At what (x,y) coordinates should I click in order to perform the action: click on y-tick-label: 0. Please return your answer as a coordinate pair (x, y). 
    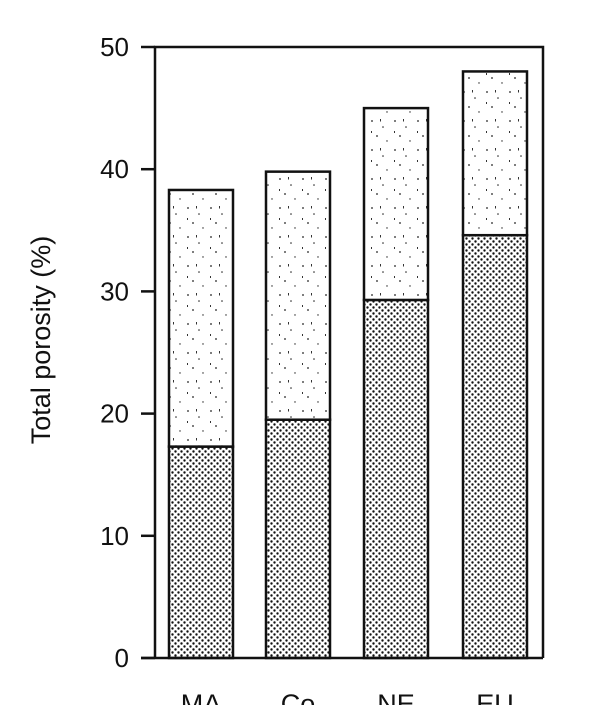
    Looking at the image, I should click on (122, 658).